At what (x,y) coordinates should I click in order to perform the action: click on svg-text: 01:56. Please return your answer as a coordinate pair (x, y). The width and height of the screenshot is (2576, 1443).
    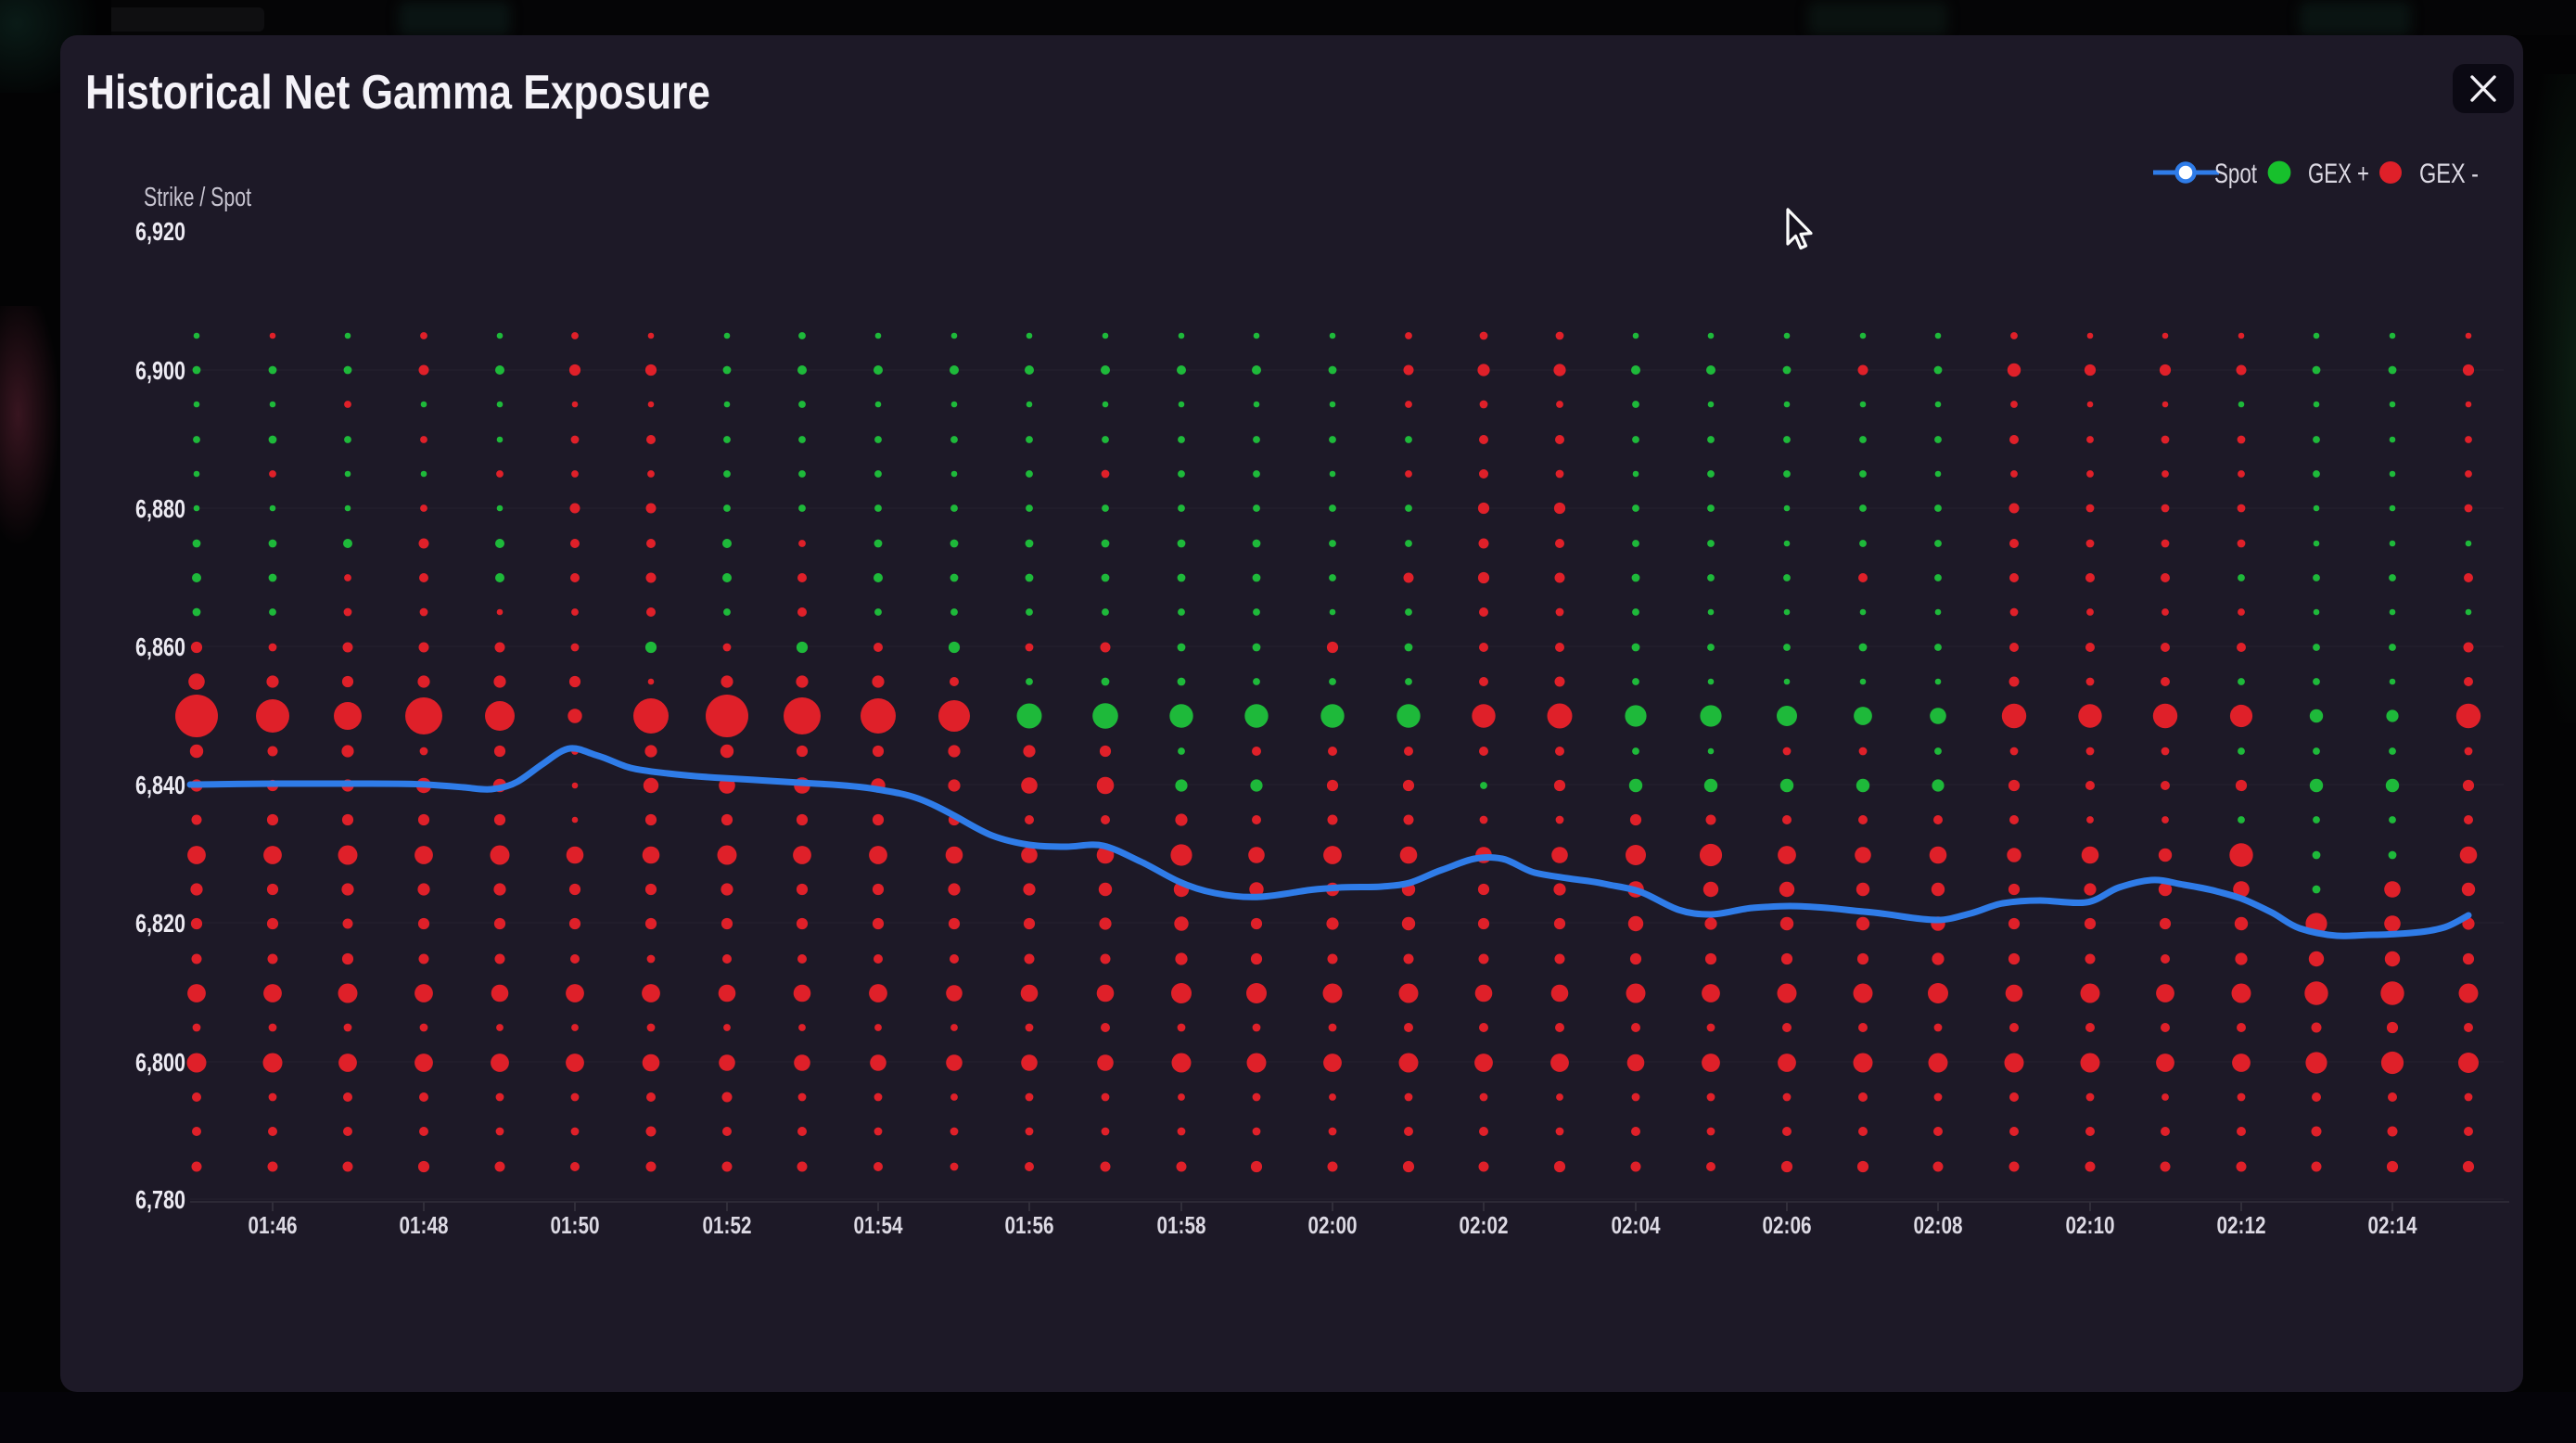
    Looking at the image, I should click on (1029, 1225).